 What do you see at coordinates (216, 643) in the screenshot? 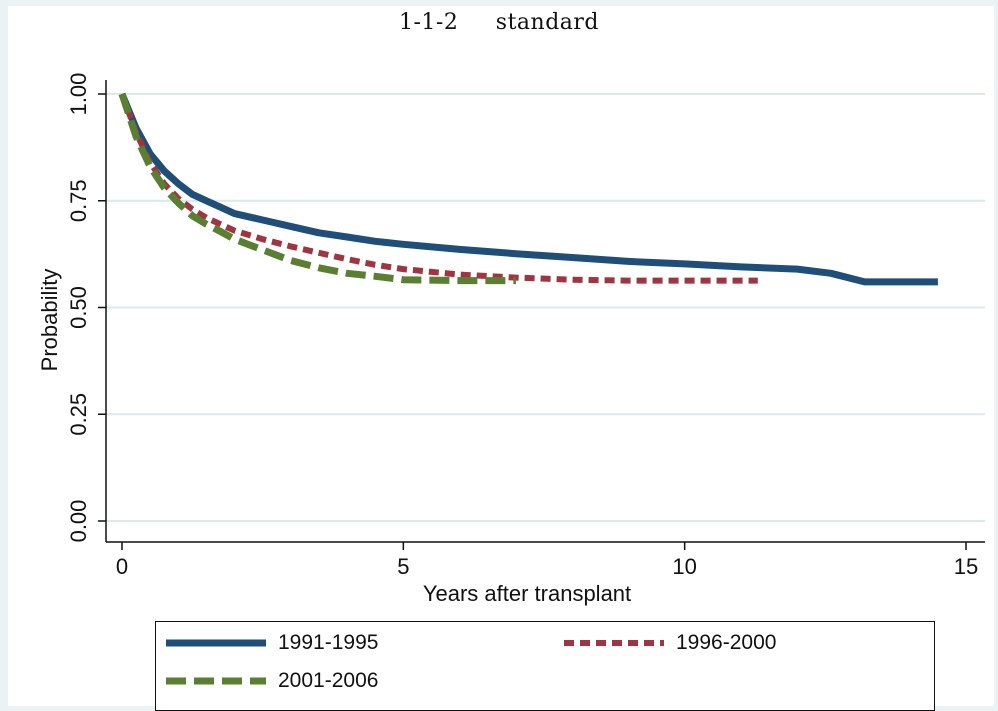
I see `legend-swatch-1991-1995` at bounding box center [216, 643].